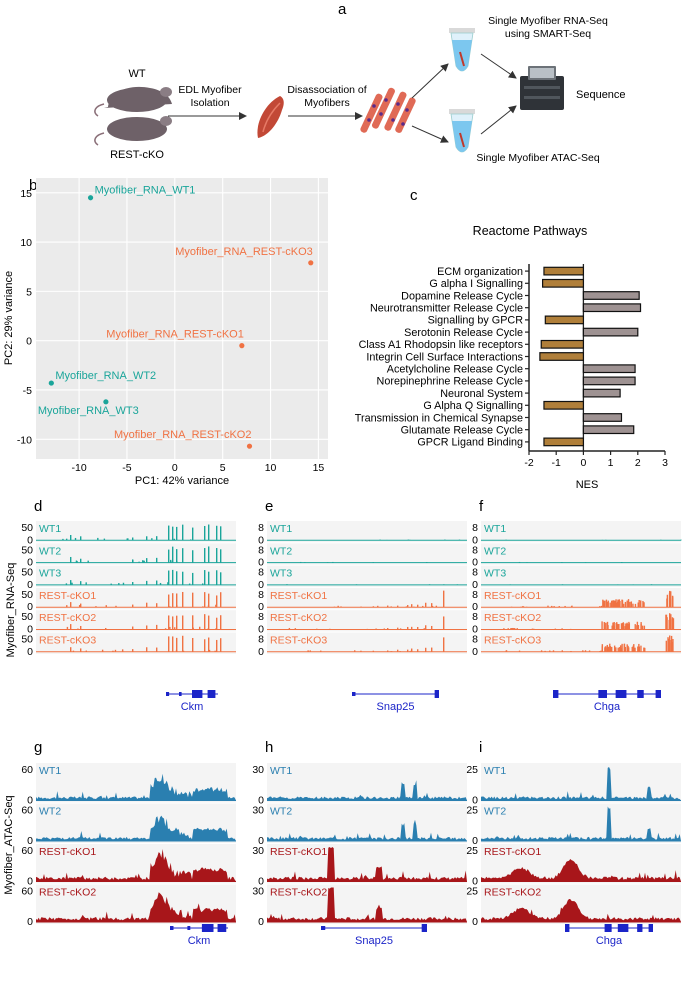  What do you see at coordinates (209, 103) in the screenshot?
I see `isolation-text-2: Isolation` at bounding box center [209, 103].